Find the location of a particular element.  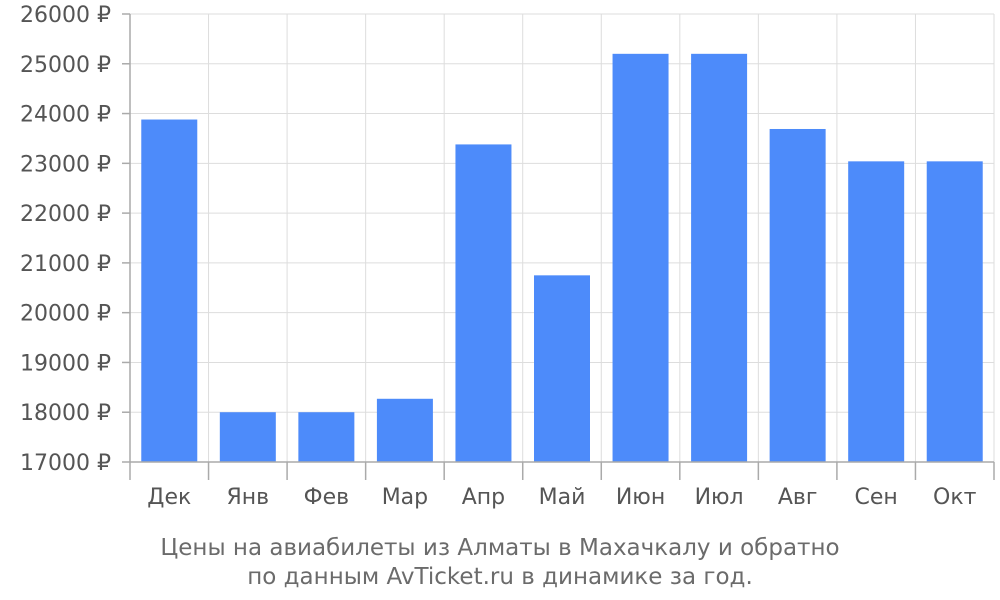

x-tick-label: Июн is located at coordinates (640, 497).